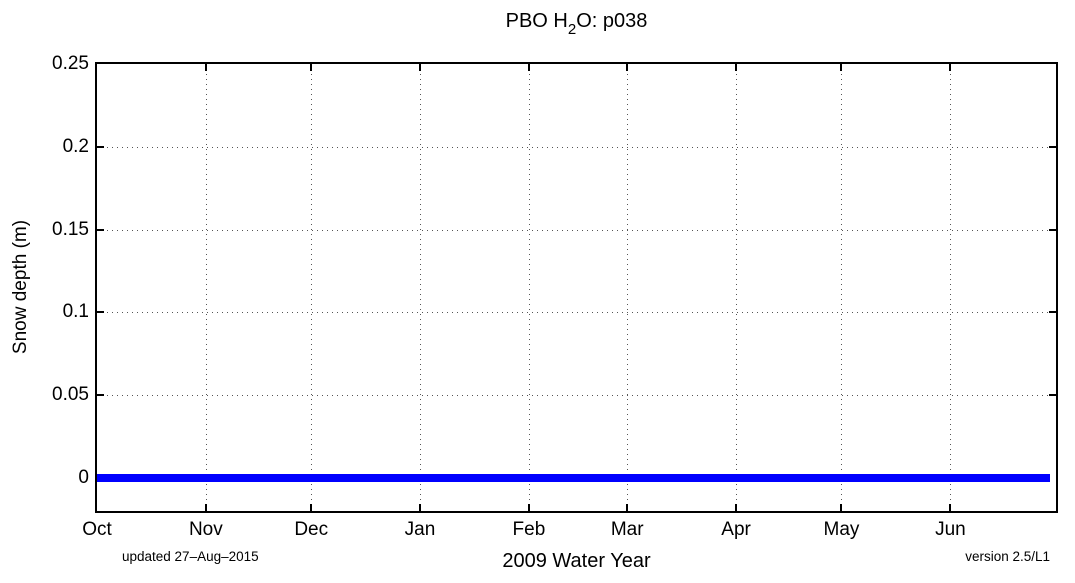 The width and height of the screenshot is (1075, 583). Describe the element at coordinates (572, 29) in the screenshot. I see `title-subscript: 2` at that location.